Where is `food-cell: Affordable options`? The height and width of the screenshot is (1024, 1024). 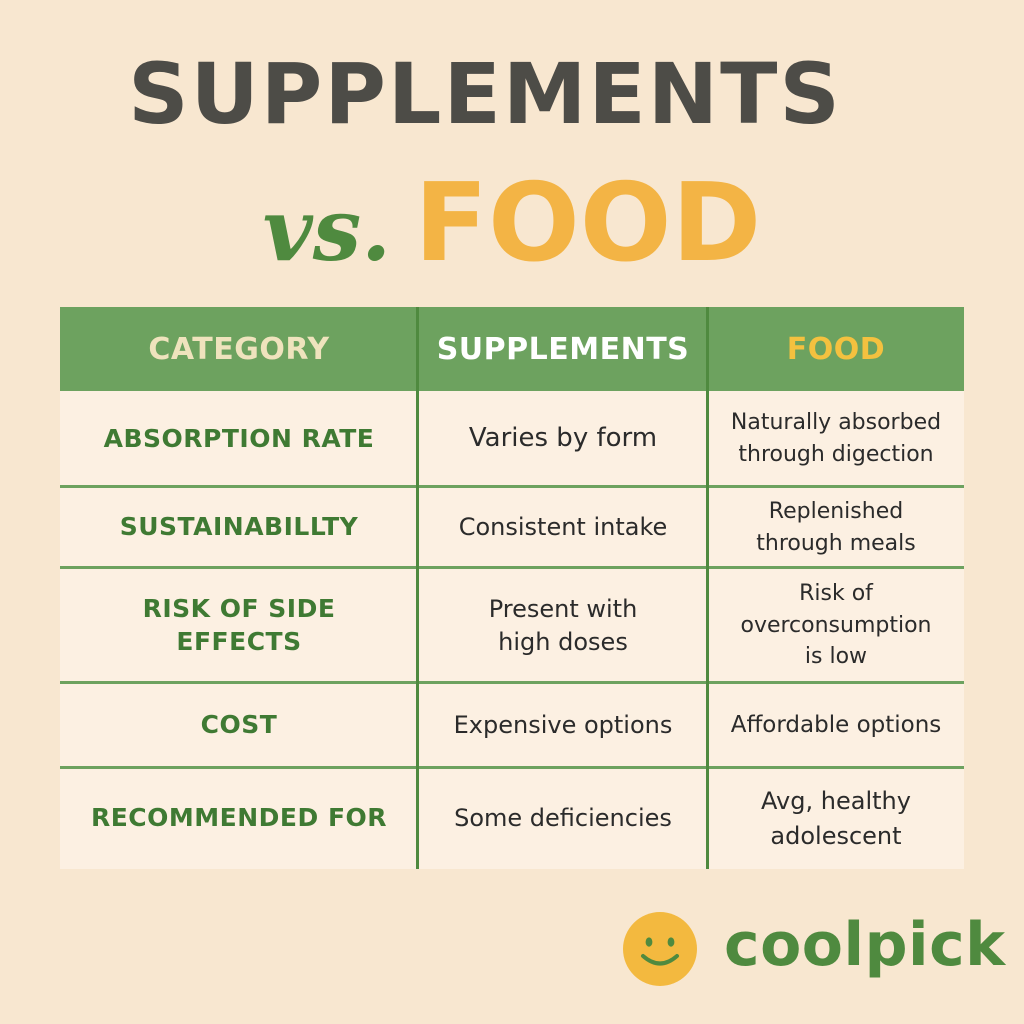 food-cell: Affordable options is located at coordinates (836, 724).